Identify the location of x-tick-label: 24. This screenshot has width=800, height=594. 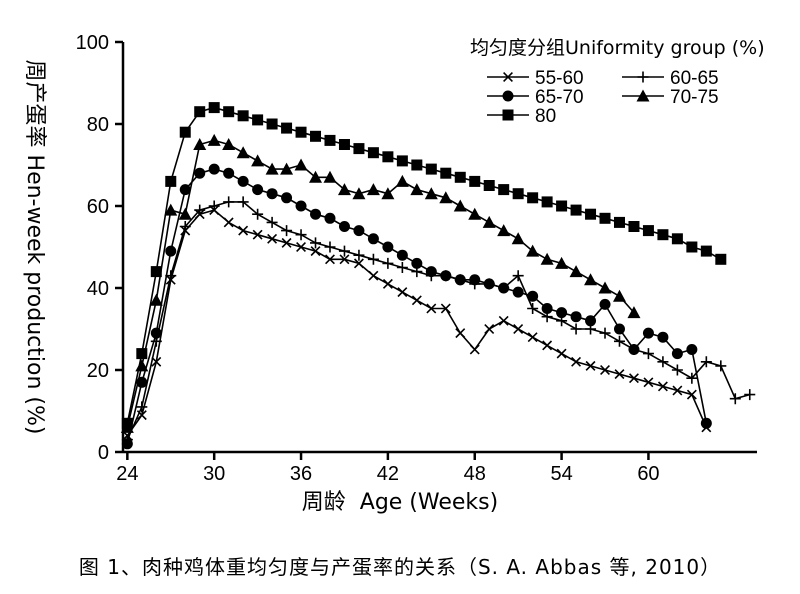
(127, 474).